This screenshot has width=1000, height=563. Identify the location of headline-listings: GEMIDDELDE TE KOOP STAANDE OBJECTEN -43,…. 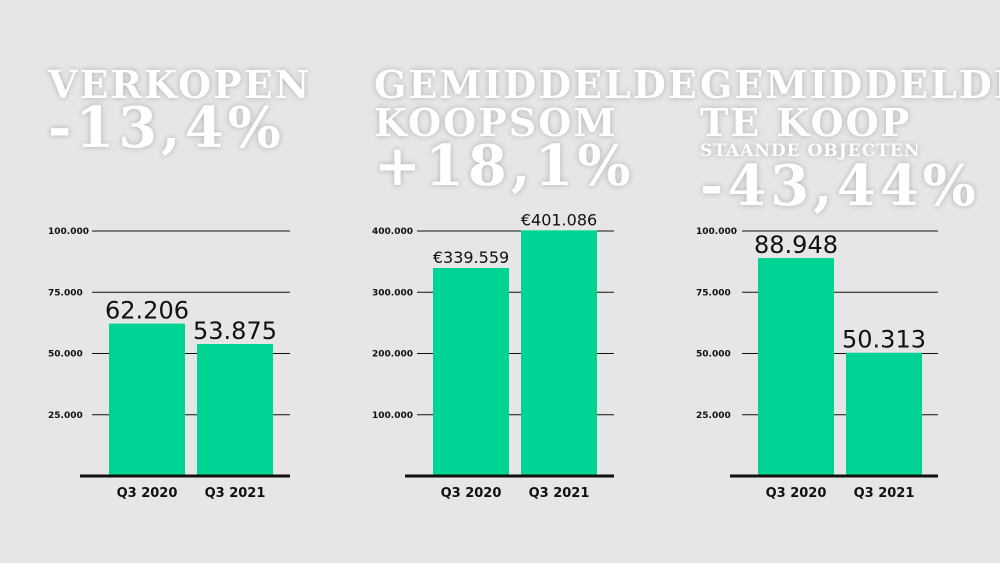
(850, 140).